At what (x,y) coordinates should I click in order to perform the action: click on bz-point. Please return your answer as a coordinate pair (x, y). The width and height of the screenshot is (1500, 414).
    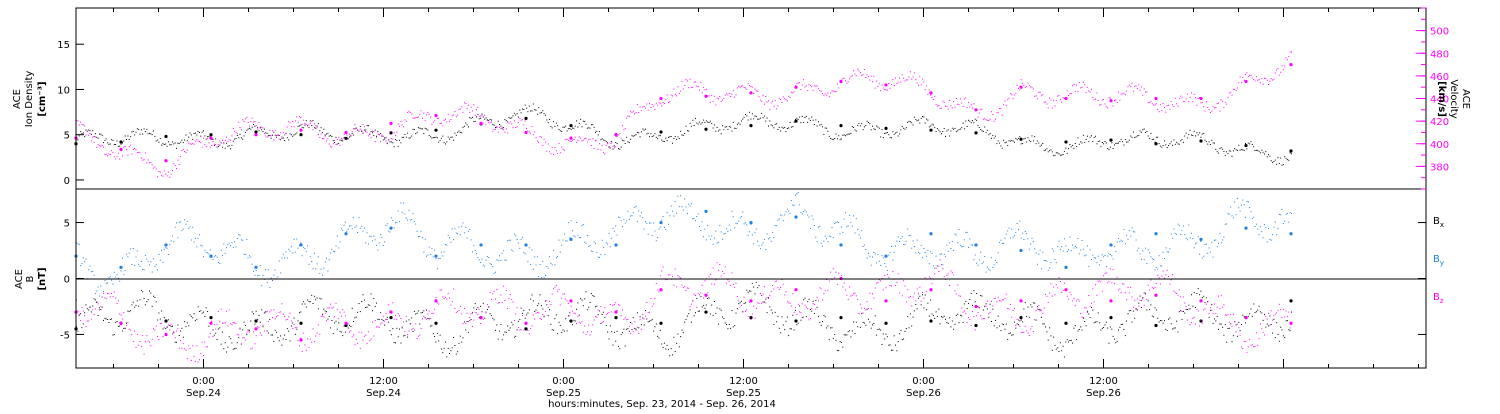
    Looking at the image, I should click on (1066, 290).